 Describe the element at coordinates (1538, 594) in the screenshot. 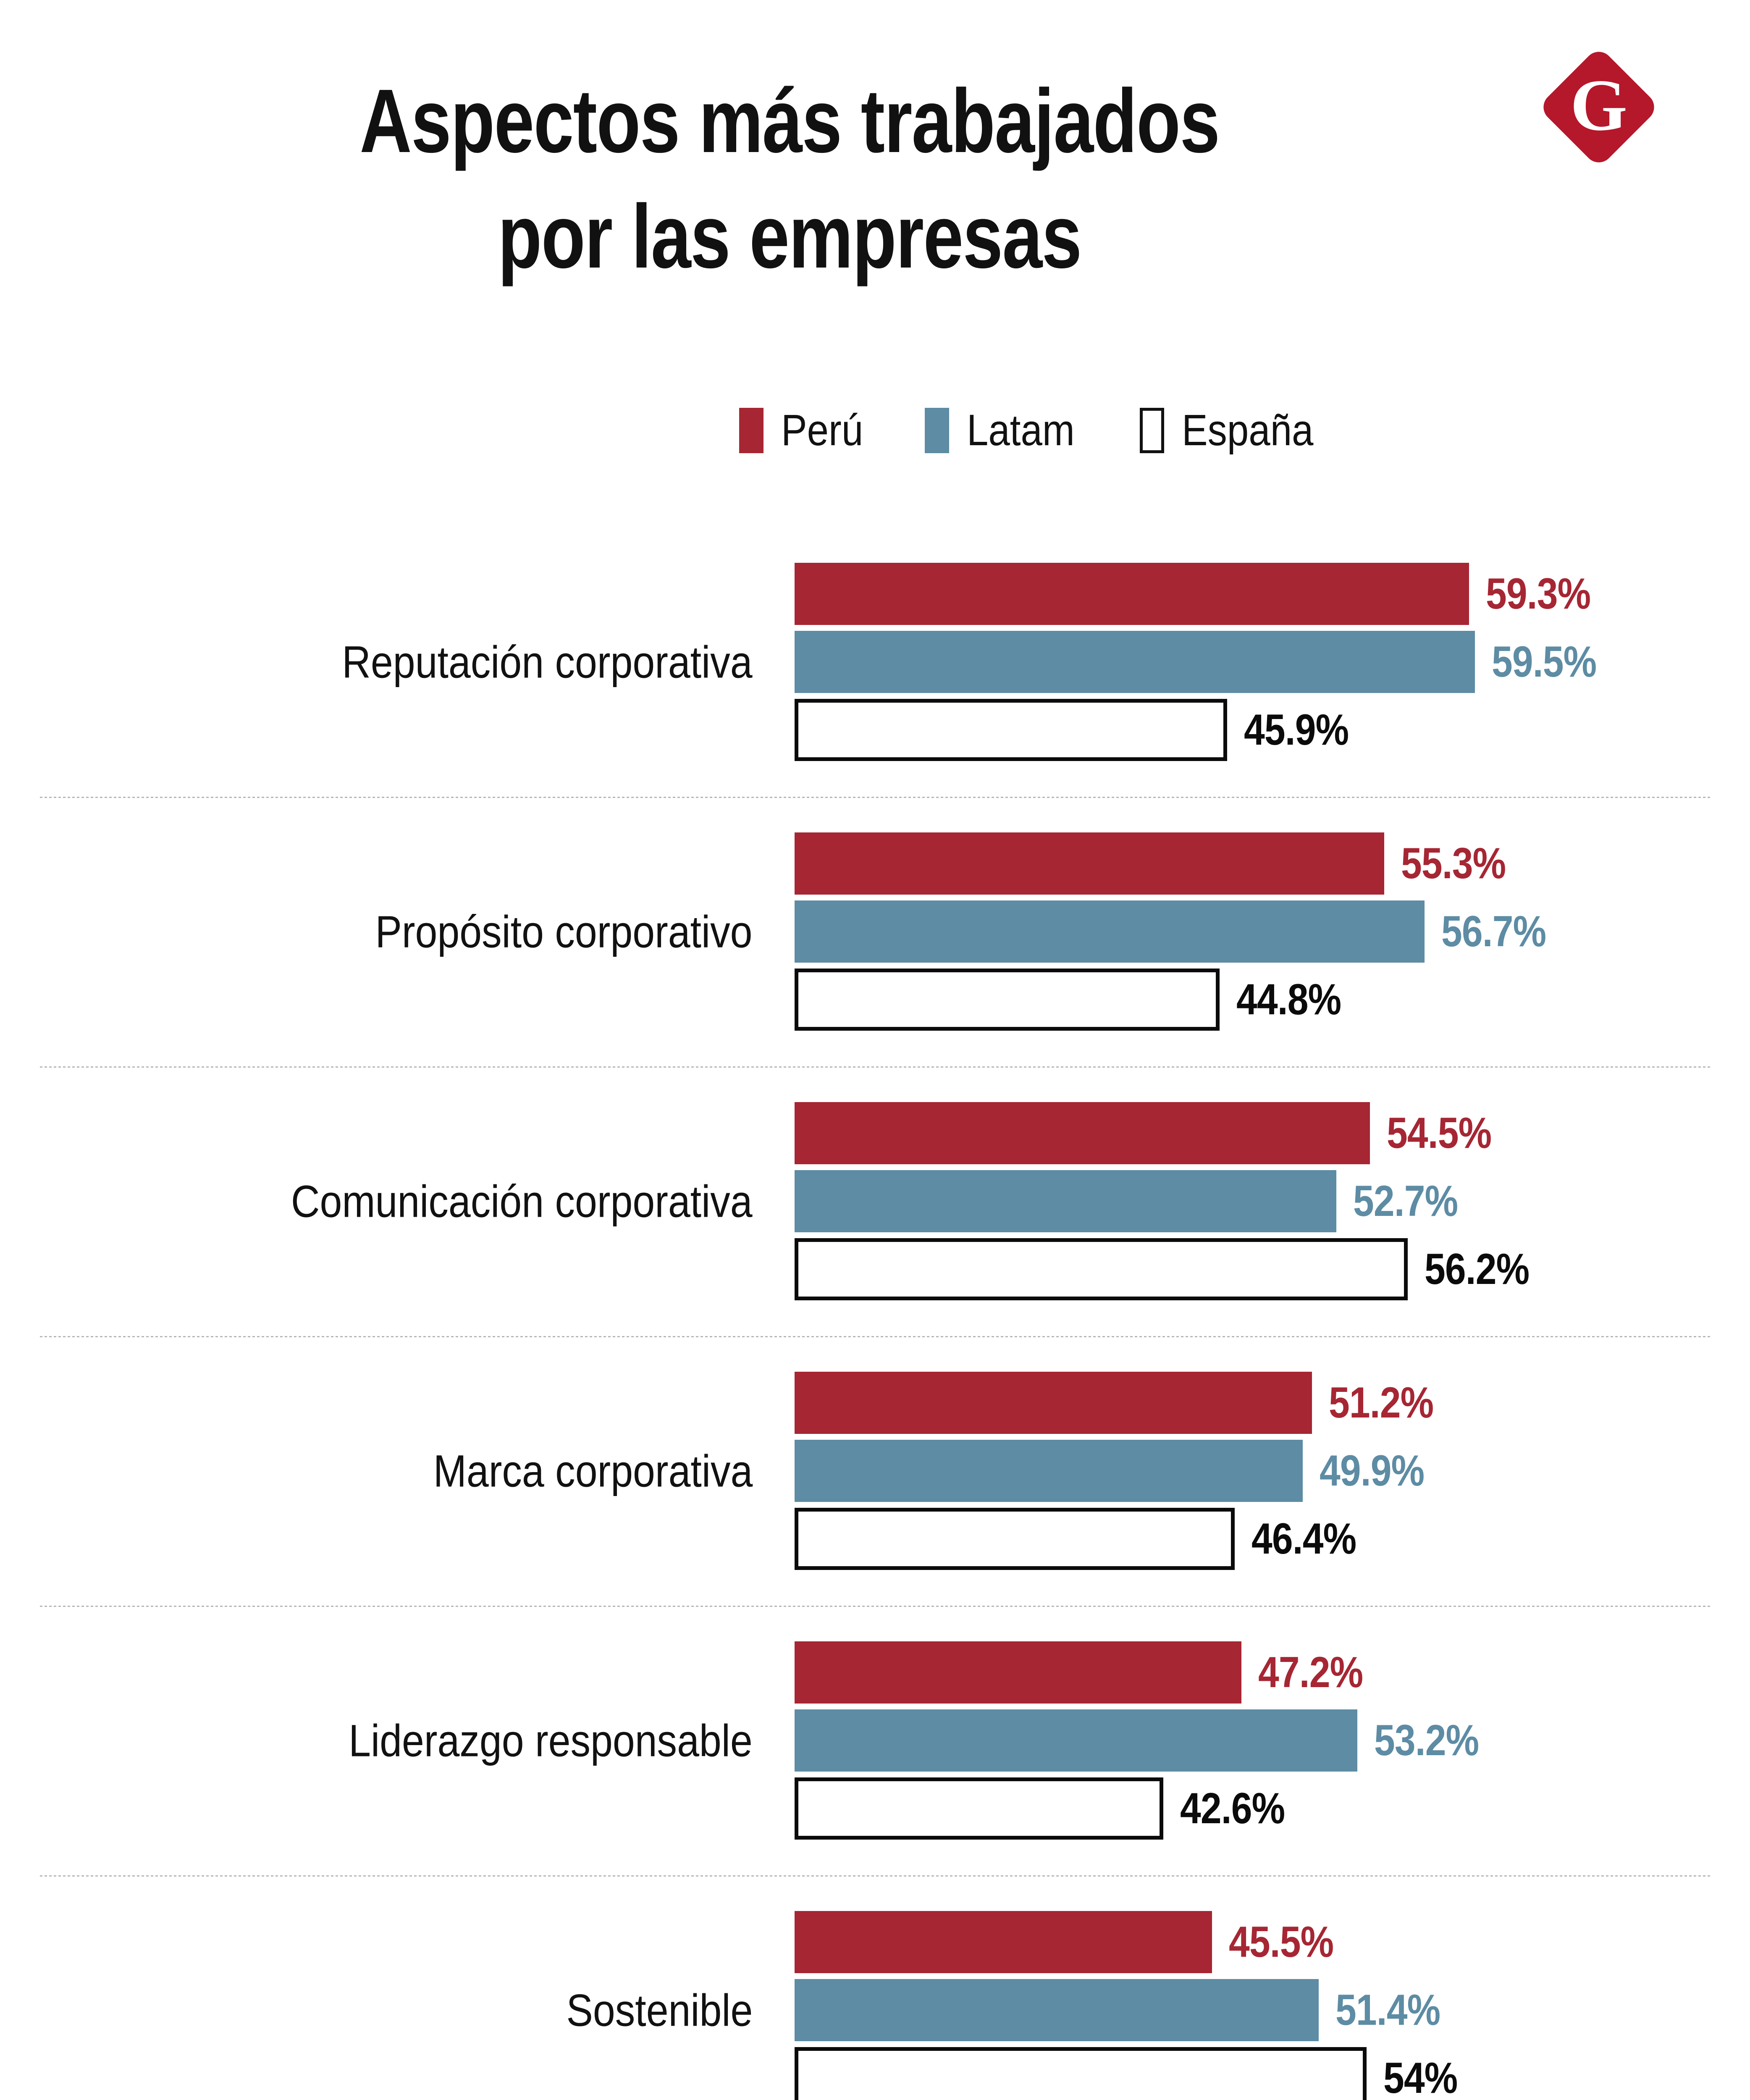

I see `bar-value-label: 59.3%` at that location.